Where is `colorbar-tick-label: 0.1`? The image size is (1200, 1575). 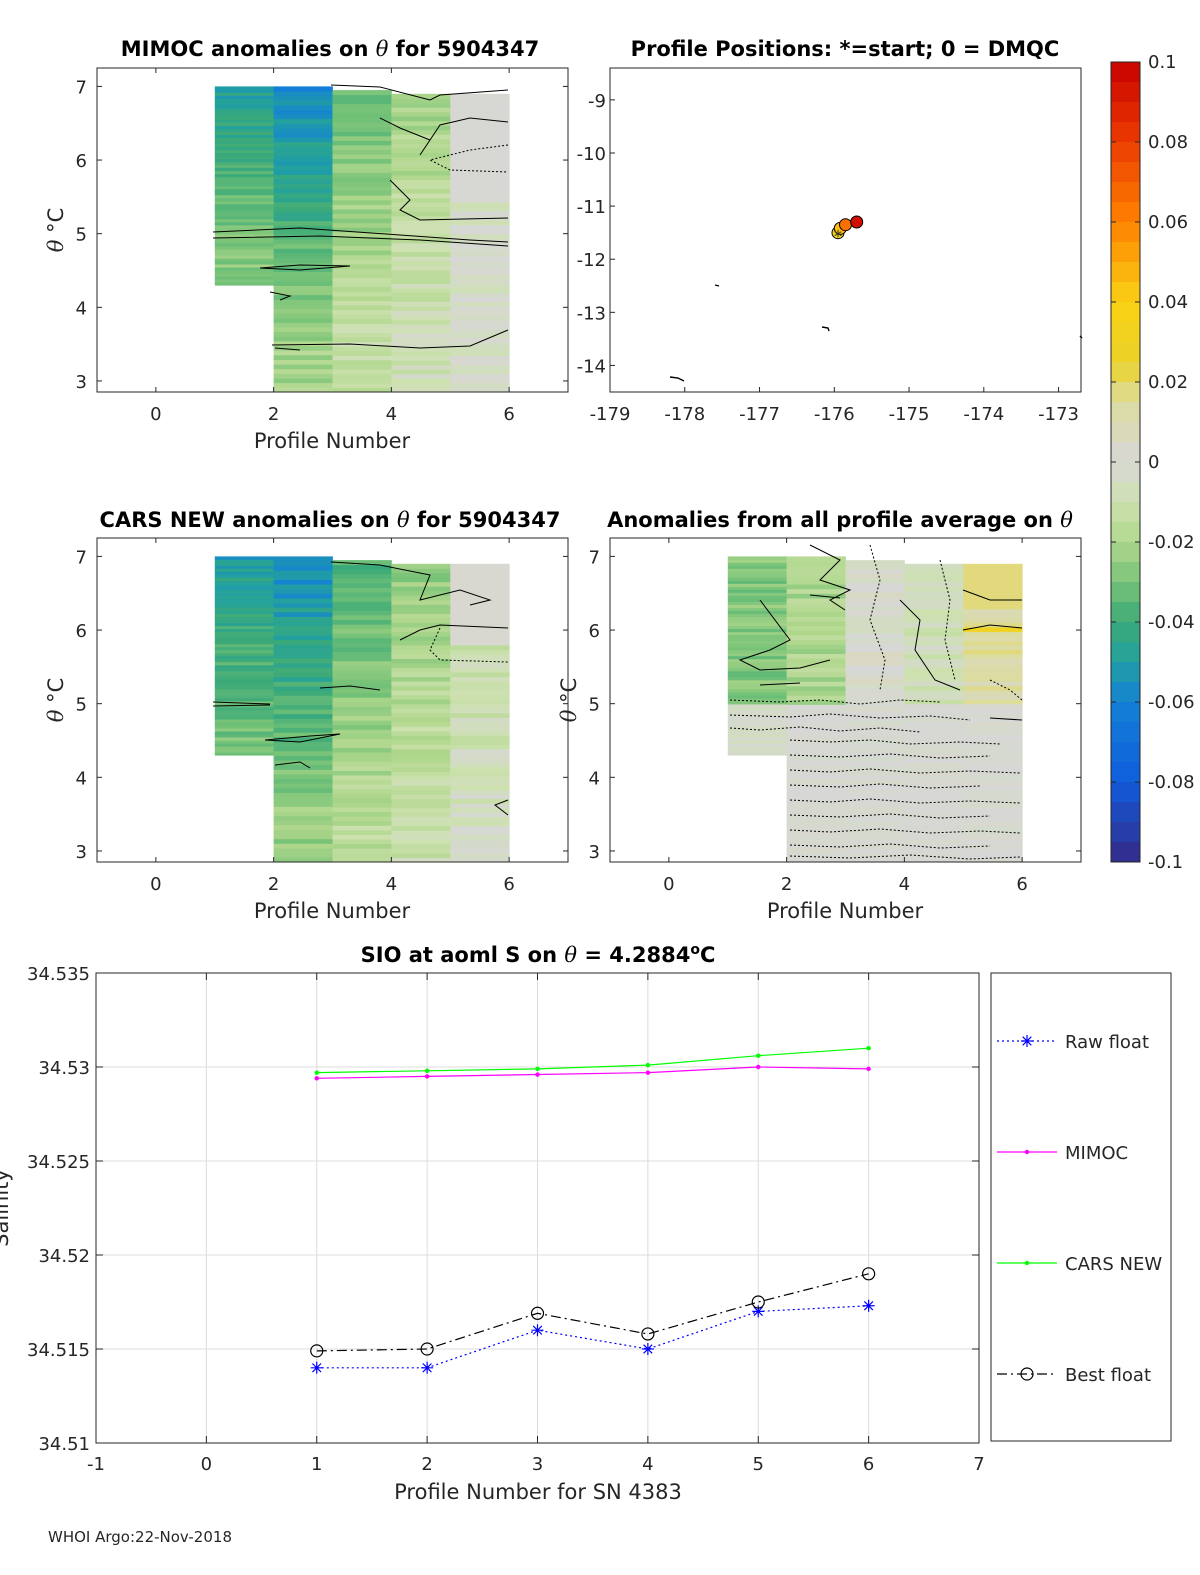 colorbar-tick-label: 0.1 is located at coordinates (1162, 62).